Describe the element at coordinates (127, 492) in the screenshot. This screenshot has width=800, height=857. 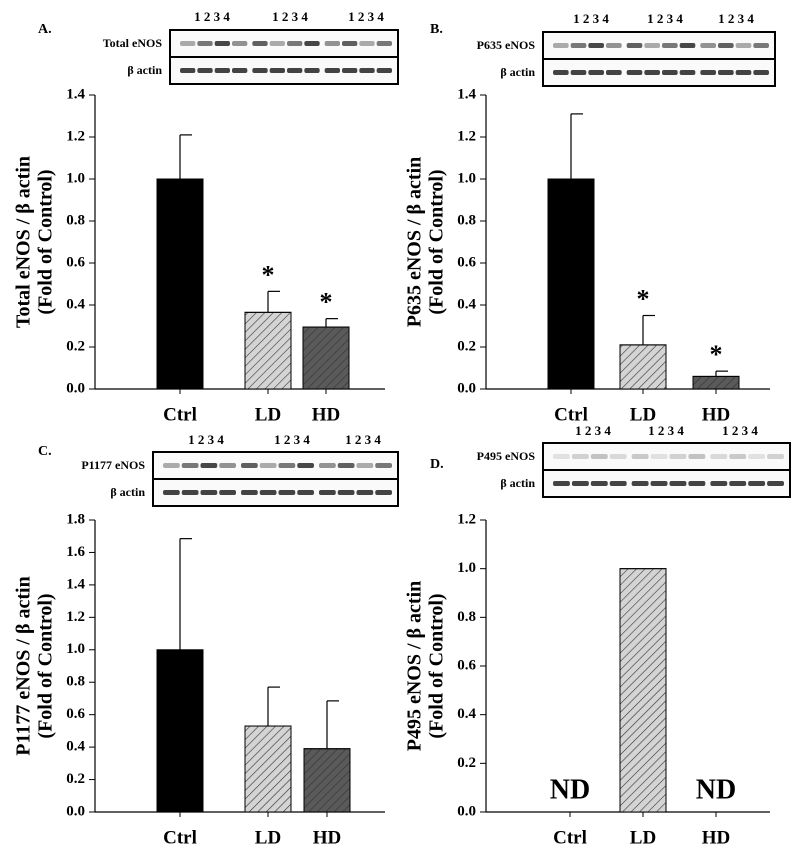
I see `blot-label: β actin` at that location.